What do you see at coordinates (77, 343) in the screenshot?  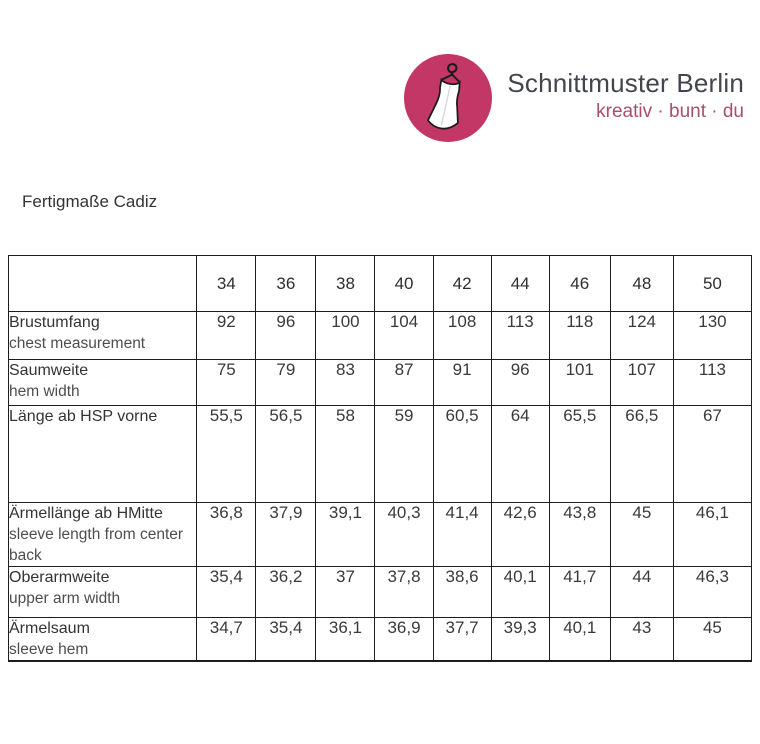 I see `measurement-label-en: chest measurement` at bounding box center [77, 343].